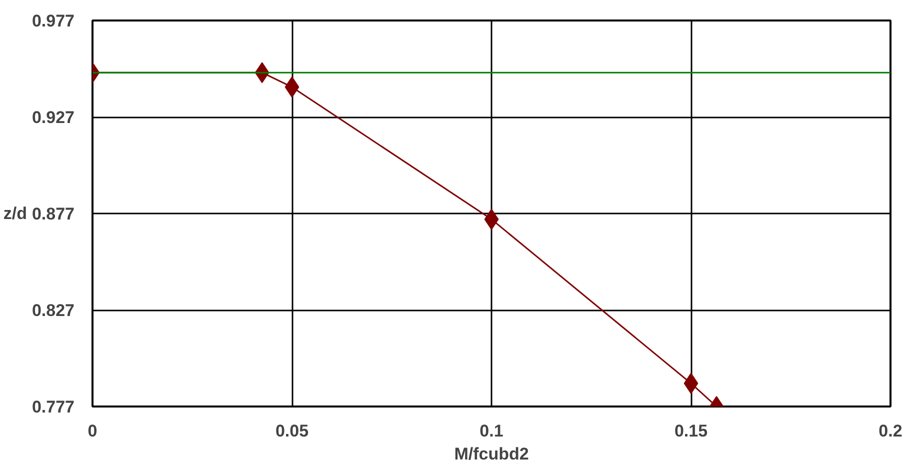 The width and height of the screenshot is (915, 466). What do you see at coordinates (53, 21) in the screenshot?
I see `y-tick-label: 0.977` at bounding box center [53, 21].